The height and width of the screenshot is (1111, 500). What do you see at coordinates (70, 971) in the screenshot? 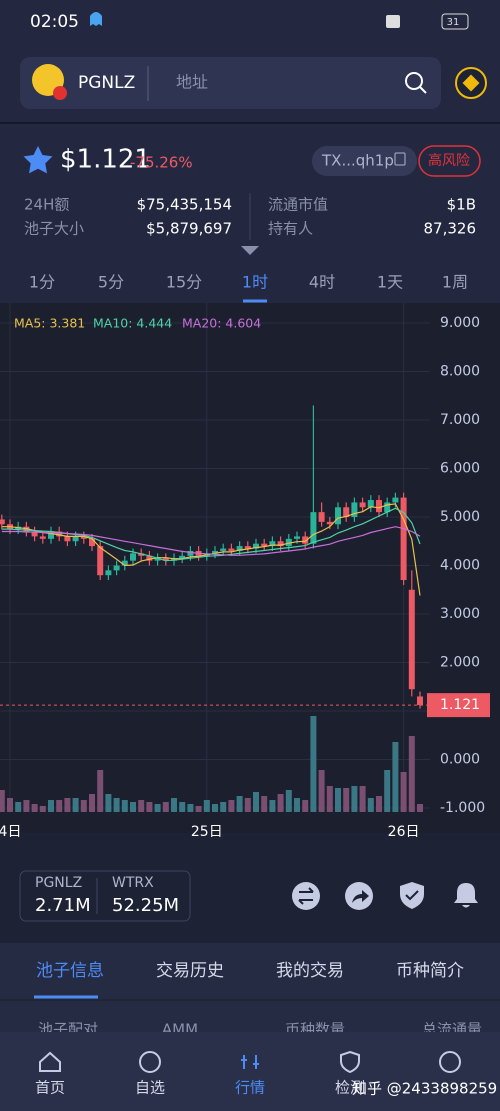
I see `section-tab: 池子信息` at bounding box center [70, 971].